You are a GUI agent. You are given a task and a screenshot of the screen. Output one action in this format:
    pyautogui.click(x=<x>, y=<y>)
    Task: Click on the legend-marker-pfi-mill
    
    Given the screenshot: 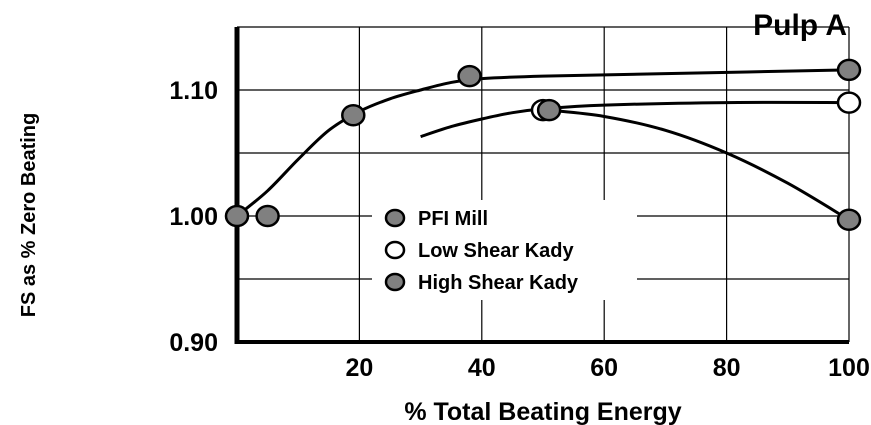 What is the action you would take?
    pyautogui.click(x=395, y=218)
    